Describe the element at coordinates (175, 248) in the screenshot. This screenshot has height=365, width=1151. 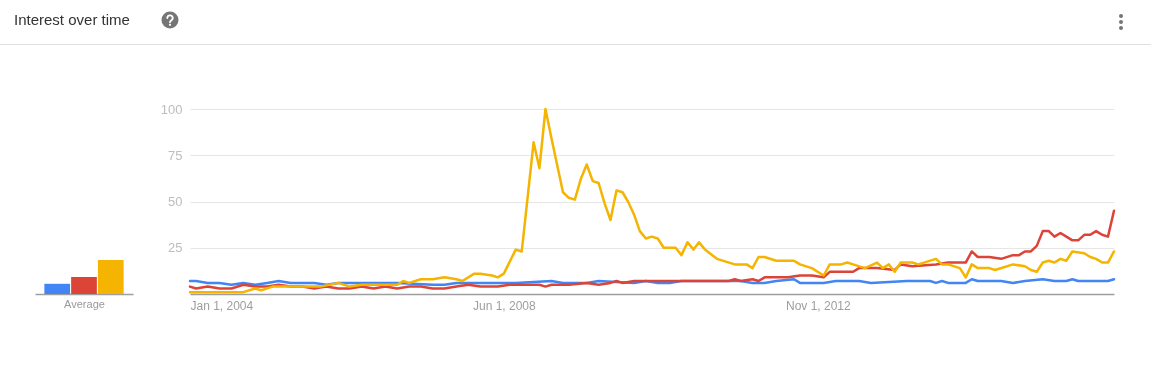
I see `y-tick-label: 25` at that location.